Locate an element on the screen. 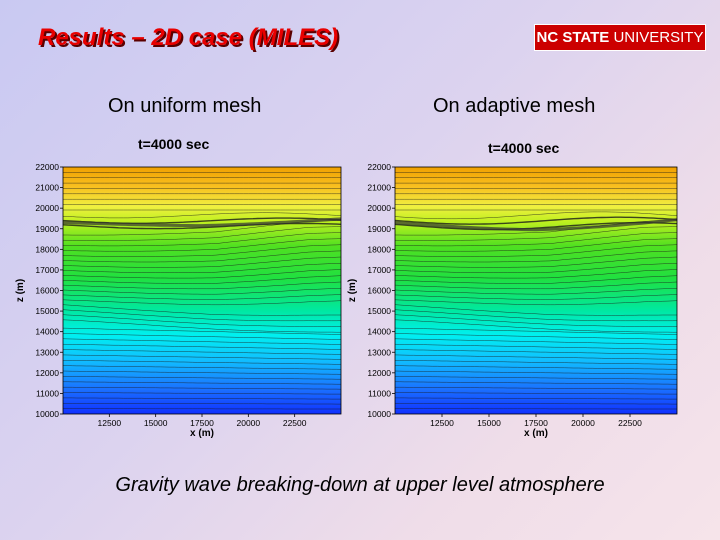  slide-title: Results – 2D case (MILES) is located at coordinates (188, 37).